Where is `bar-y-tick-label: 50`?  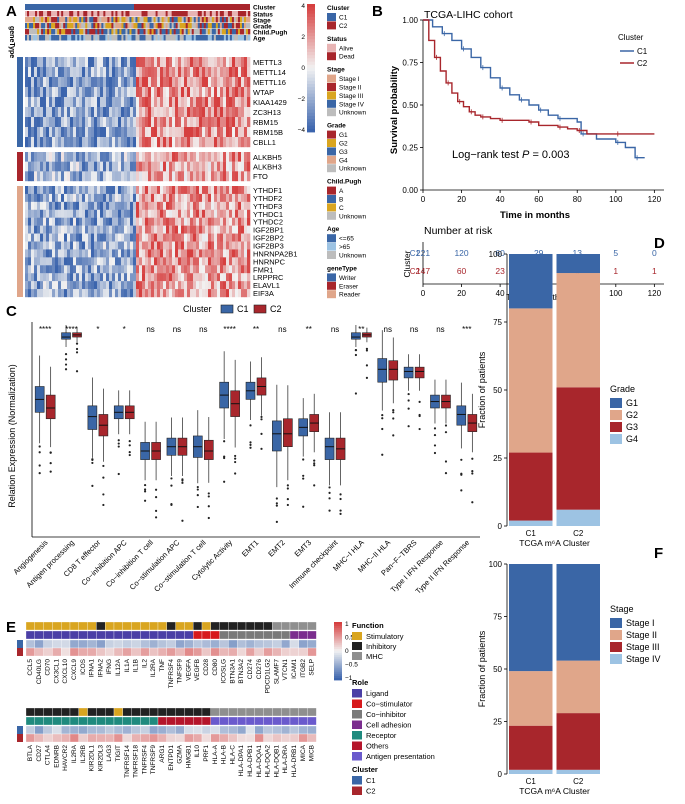 bar-y-tick-label: 50 is located at coordinates (497, 669).